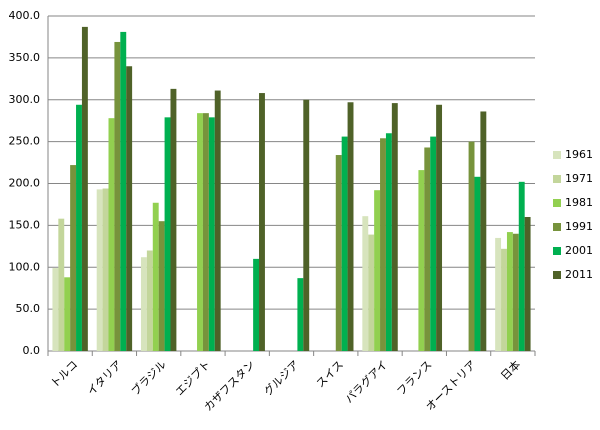 This screenshot has height=430, width=600. Describe the element at coordinates (579, 202) in the screenshot. I see `legend-label: 1981` at that location.